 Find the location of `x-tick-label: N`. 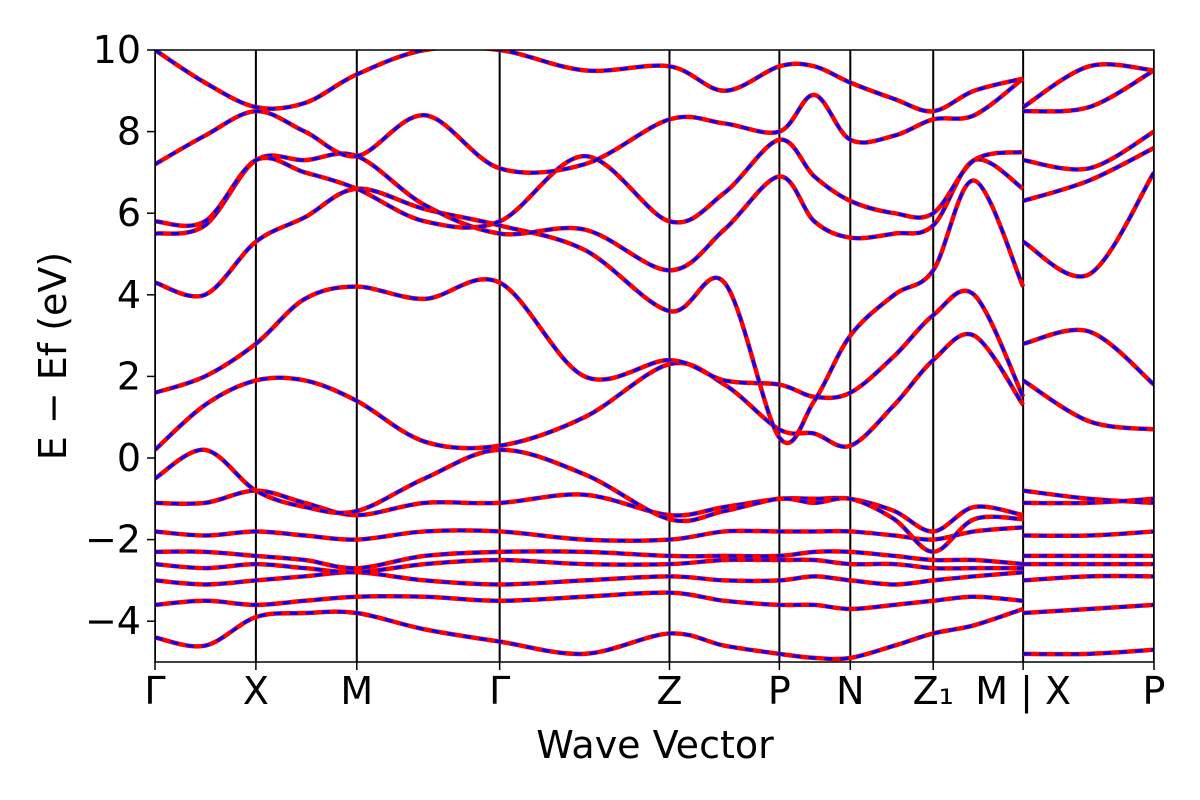

x-tick-label: N is located at coordinates (850, 691).